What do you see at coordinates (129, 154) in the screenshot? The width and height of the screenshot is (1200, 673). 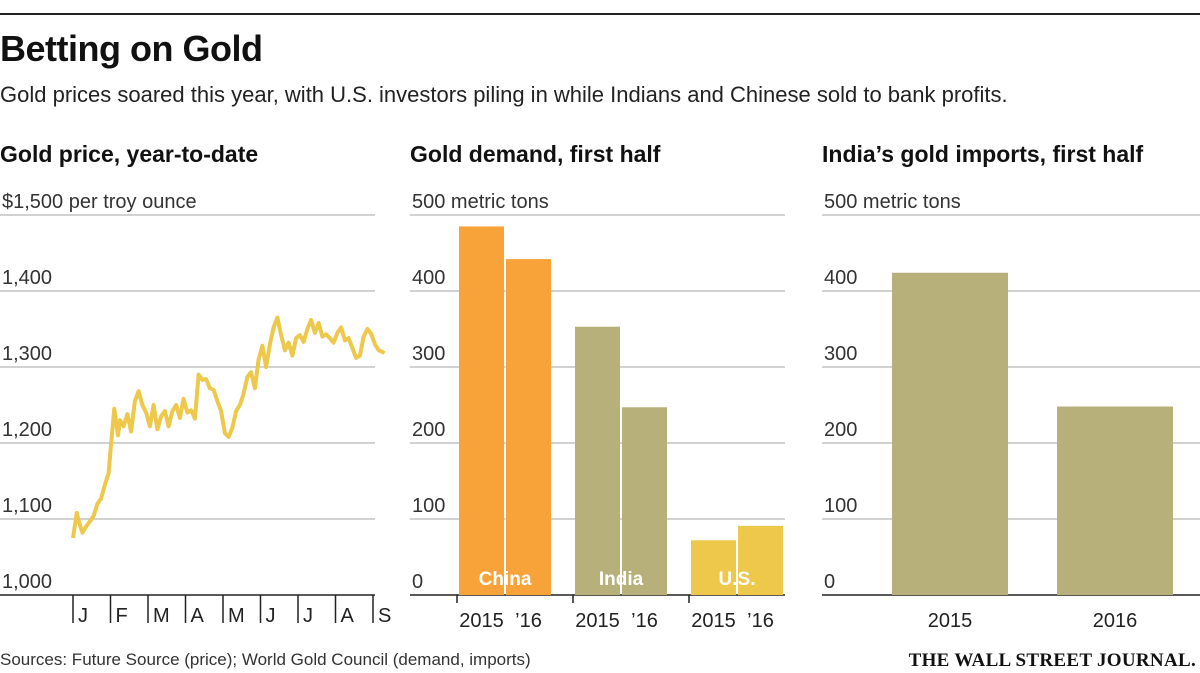 I see `chart-1-title: Gold price, year-to-date` at bounding box center [129, 154].